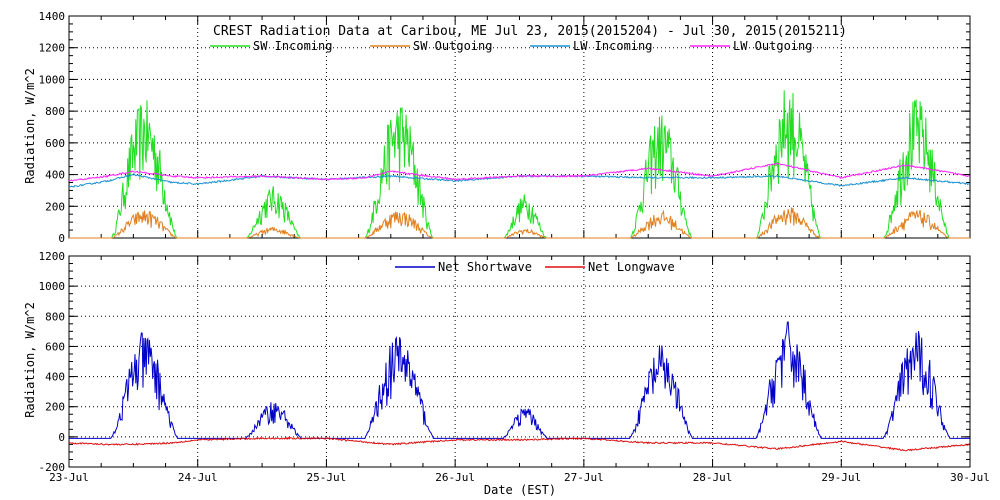 This screenshot has height=500, width=1000. What do you see at coordinates (519, 180) in the screenshot?
I see `series-line-lw-incoming` at bounding box center [519, 180].